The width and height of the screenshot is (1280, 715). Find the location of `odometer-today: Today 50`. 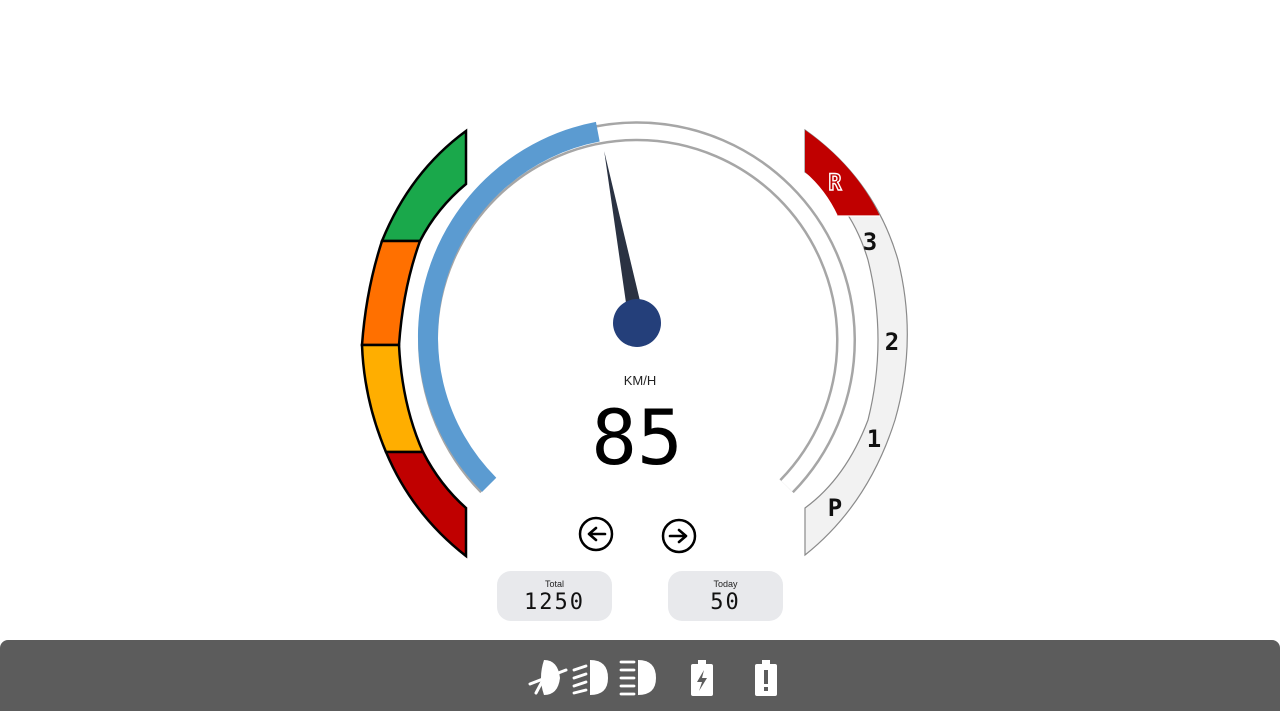

odometer-today: Today 50 is located at coordinates (725, 596).